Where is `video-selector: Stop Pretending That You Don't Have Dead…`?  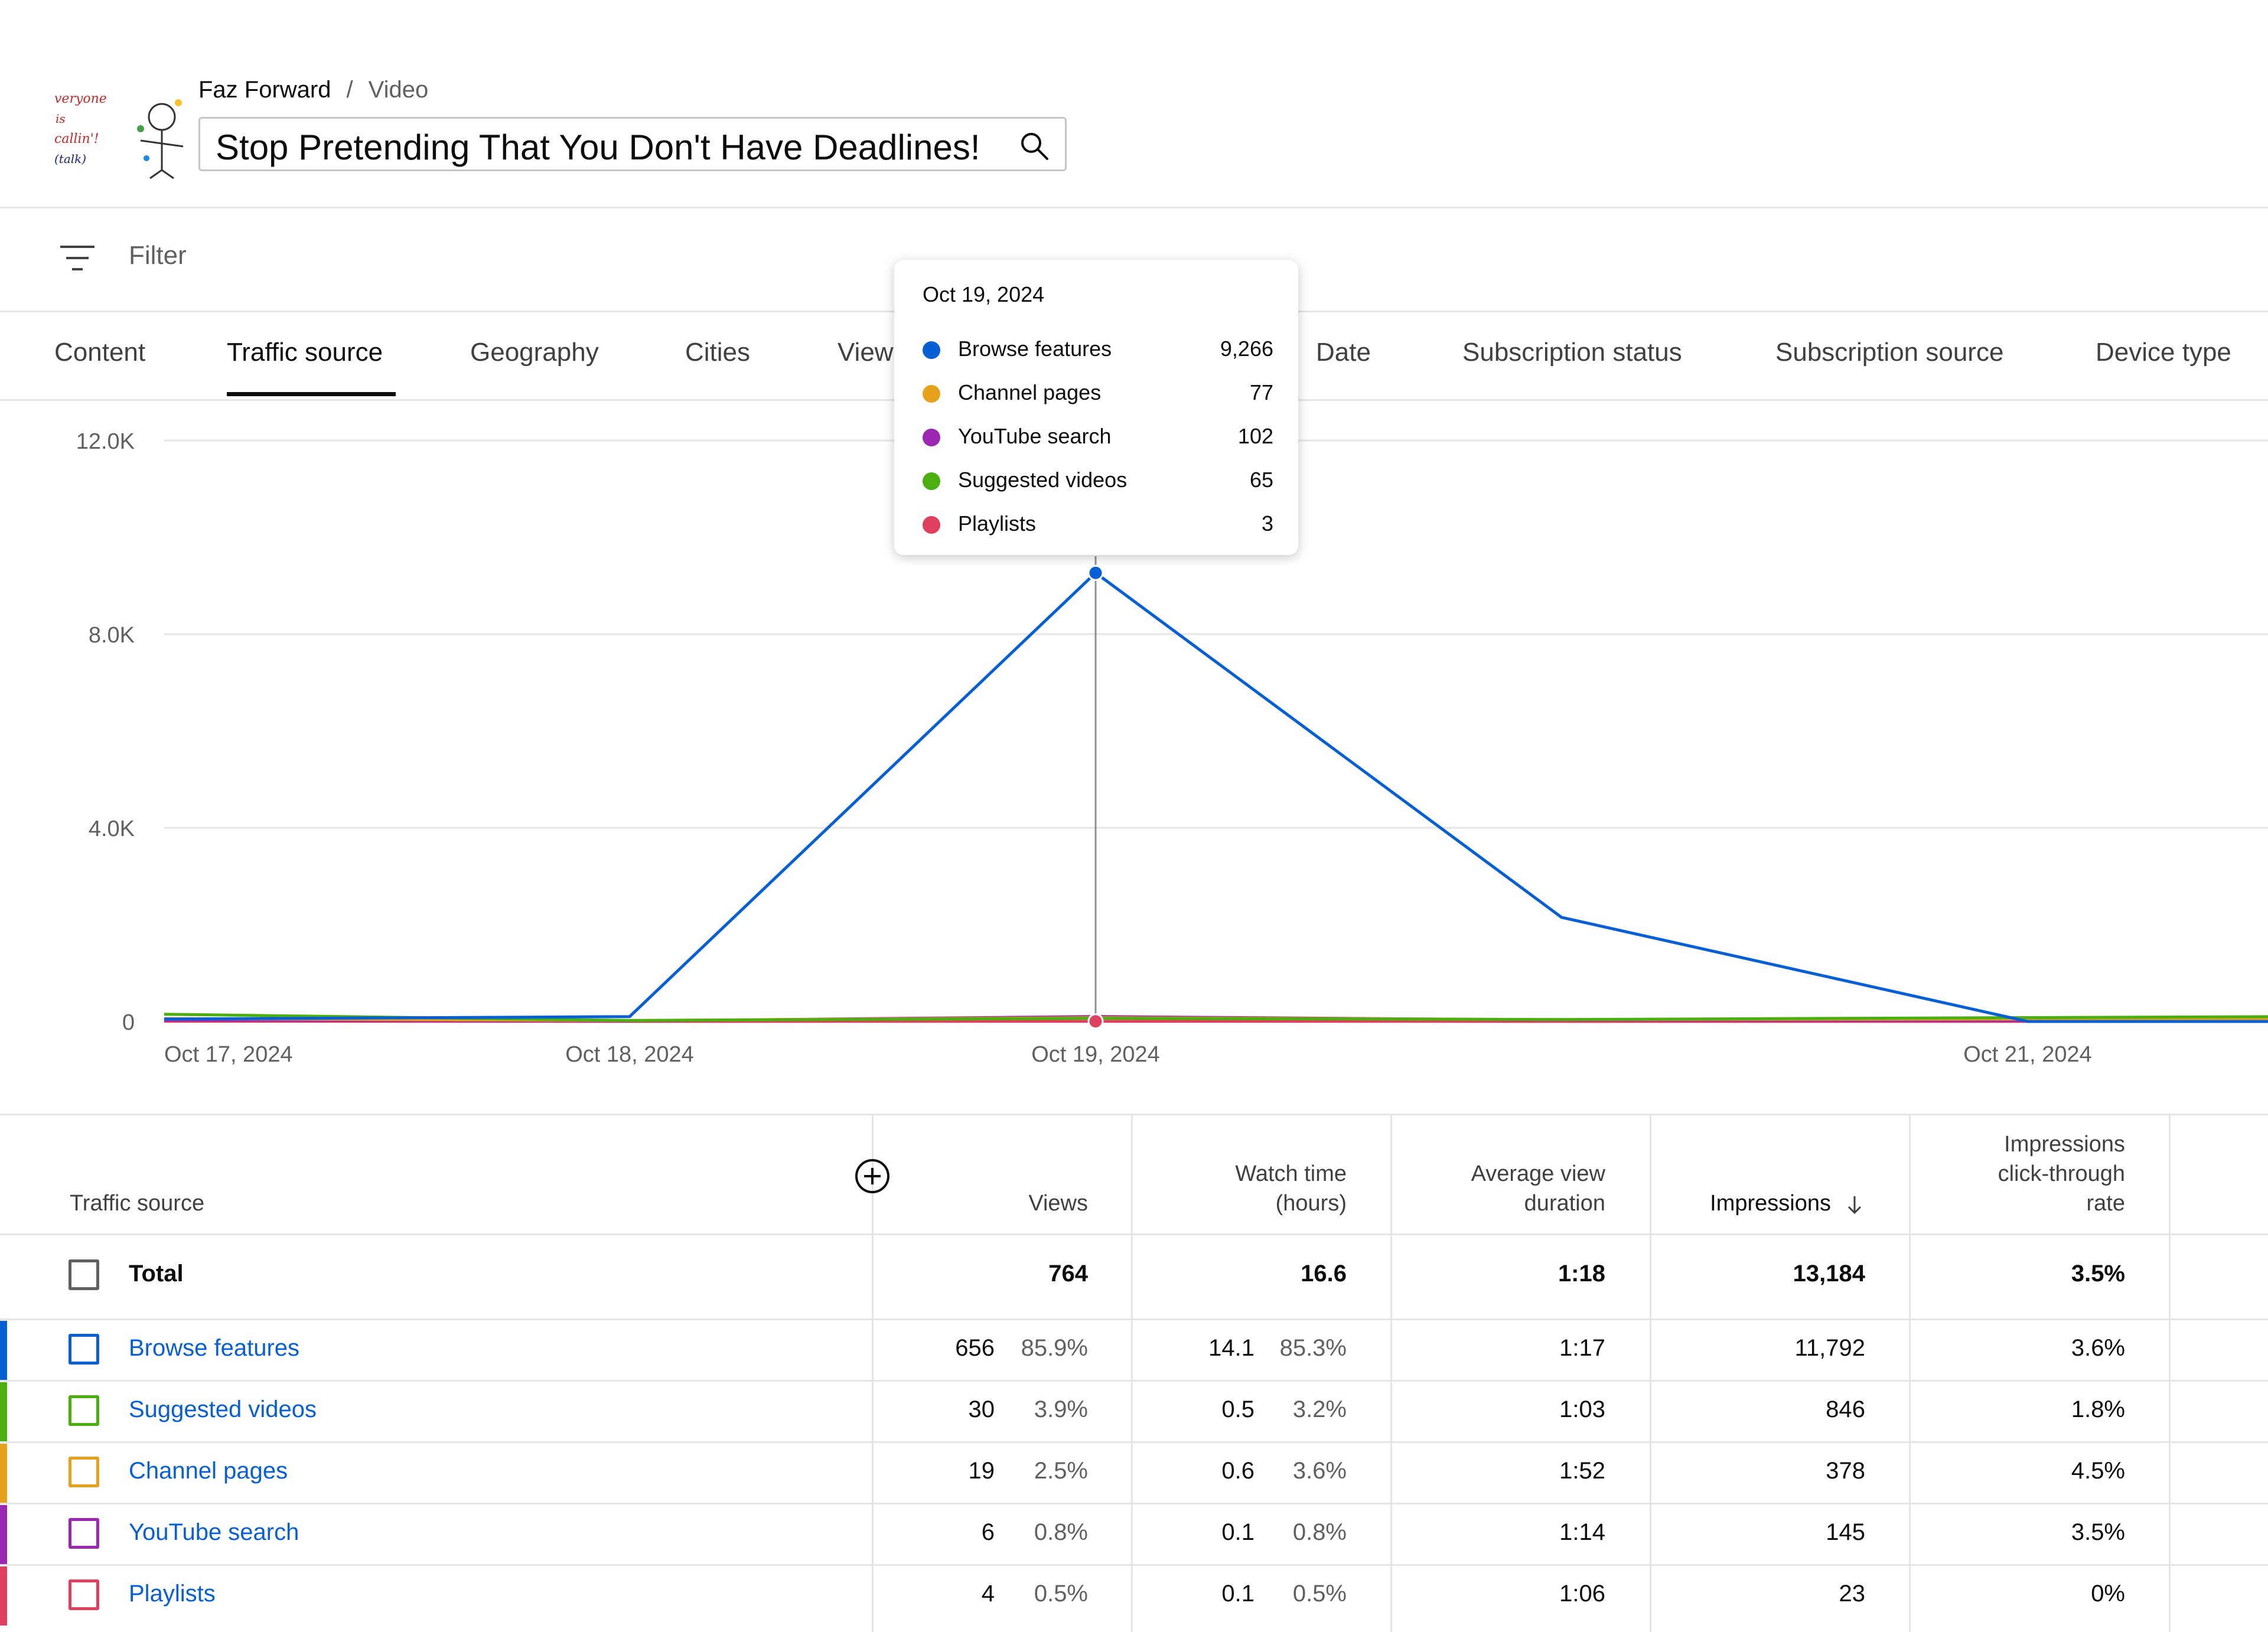
video-selector: Stop Pretending That You Don't Have Dead… is located at coordinates (632, 144).